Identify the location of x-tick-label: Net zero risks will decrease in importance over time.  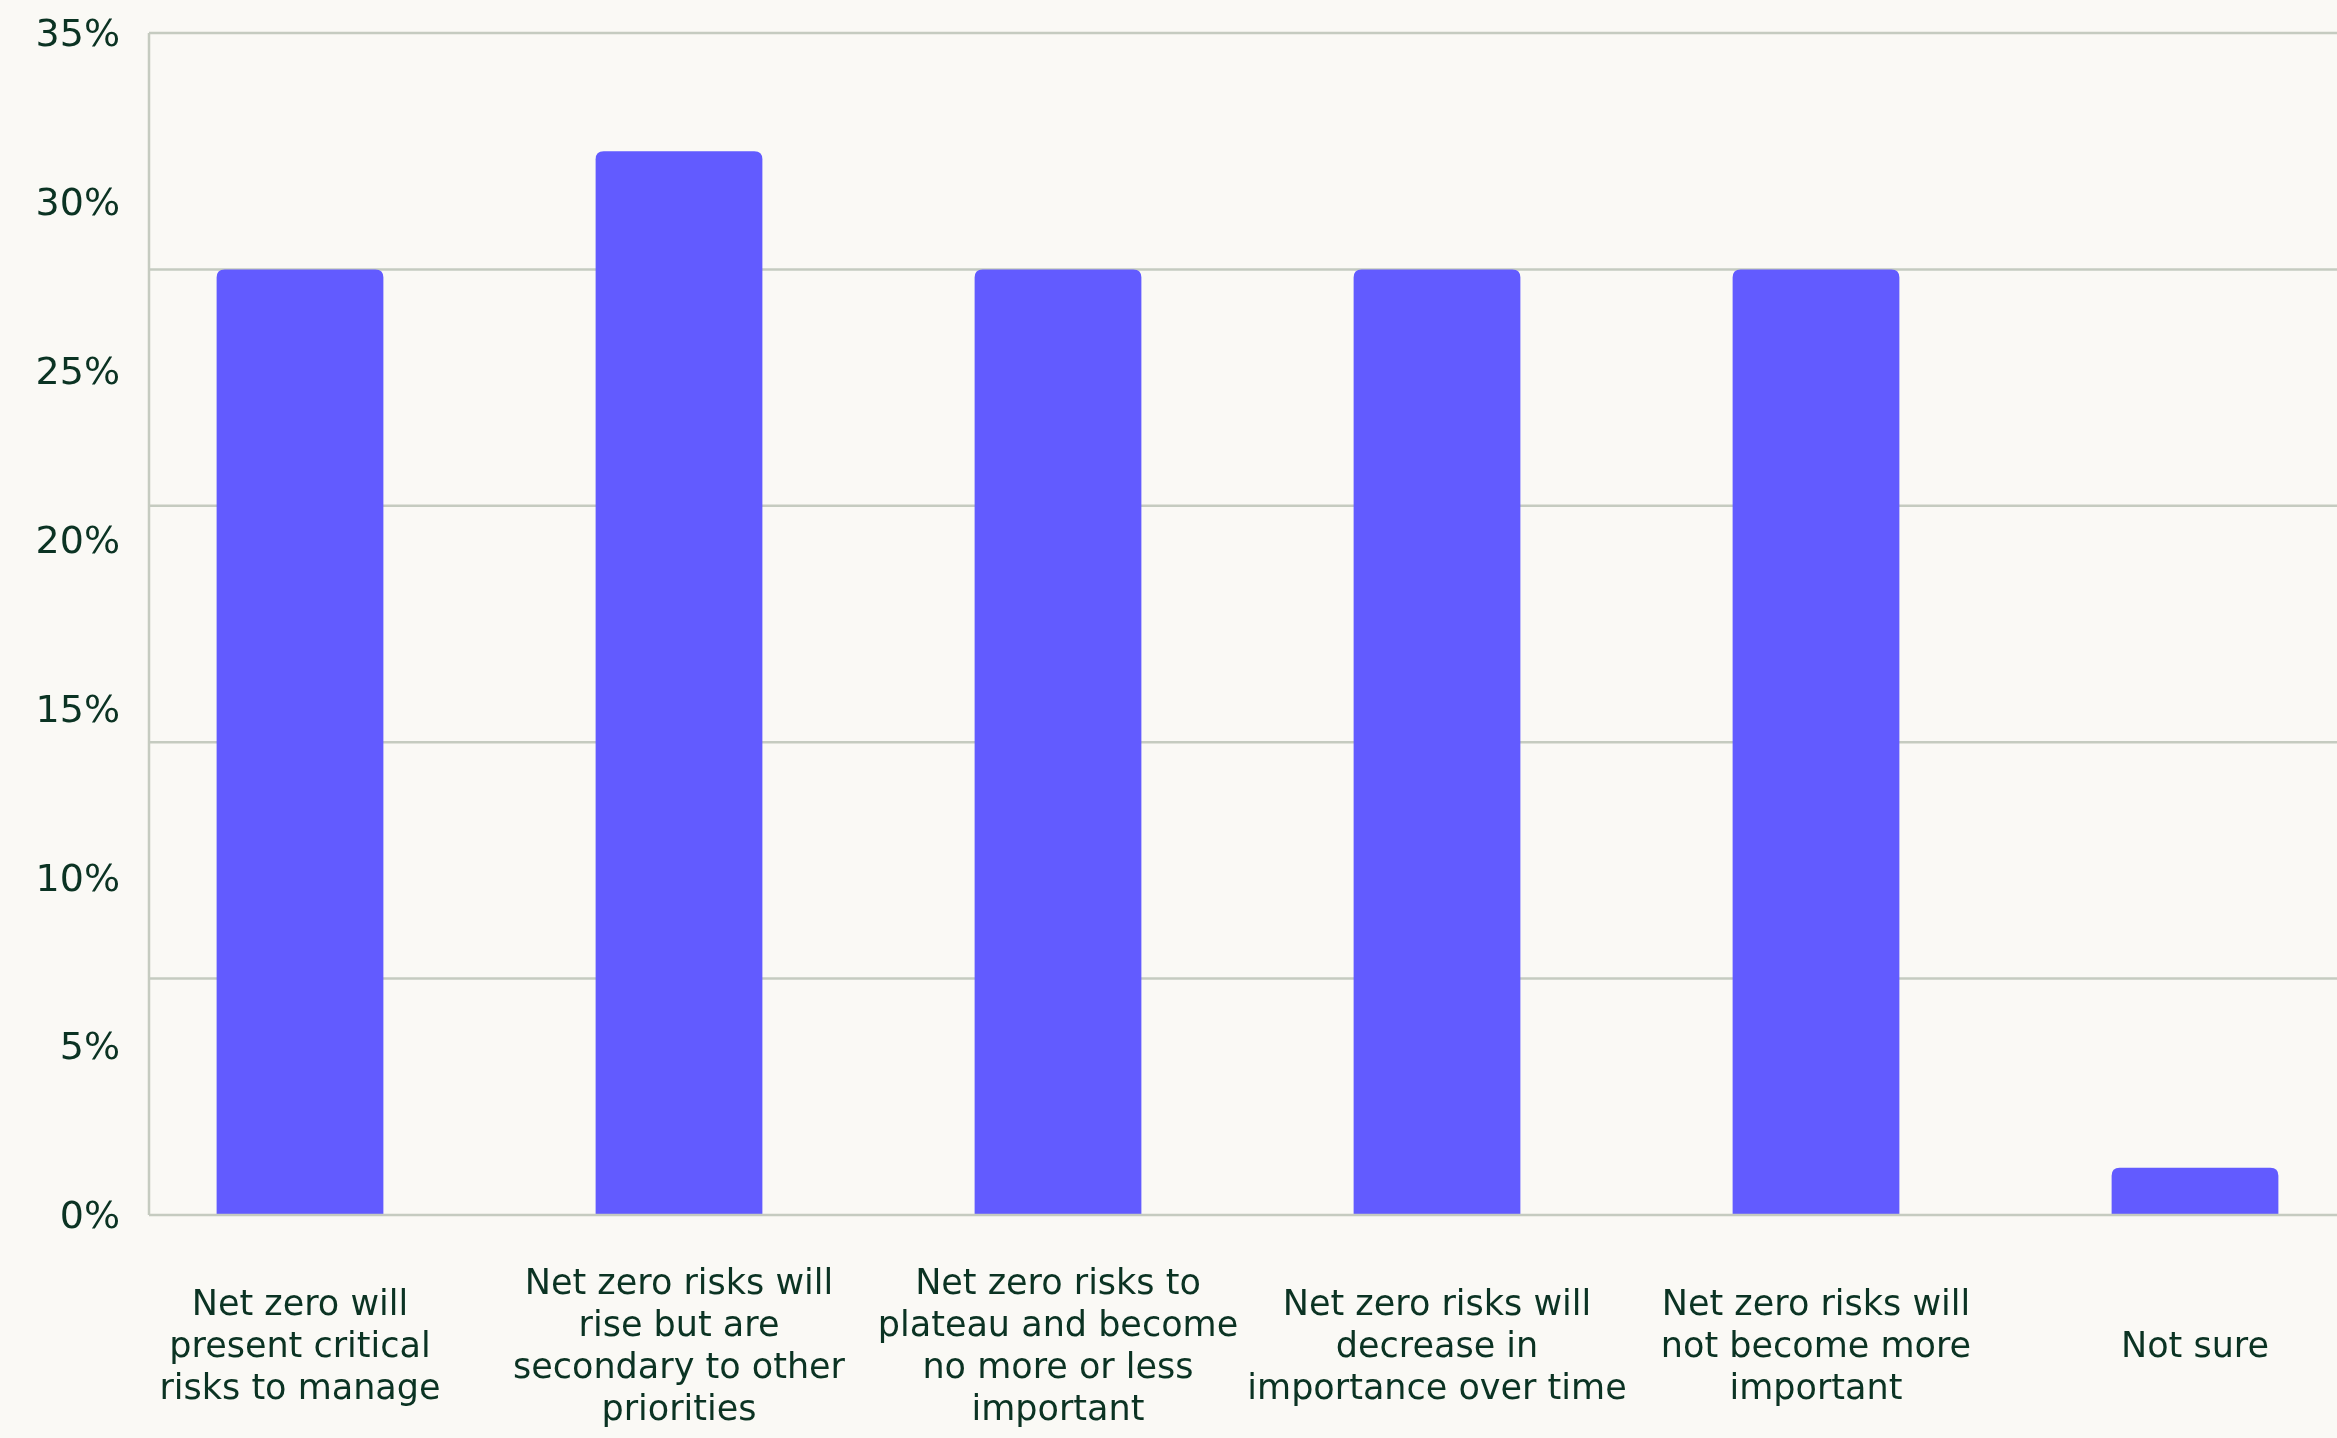
(1437, 1345).